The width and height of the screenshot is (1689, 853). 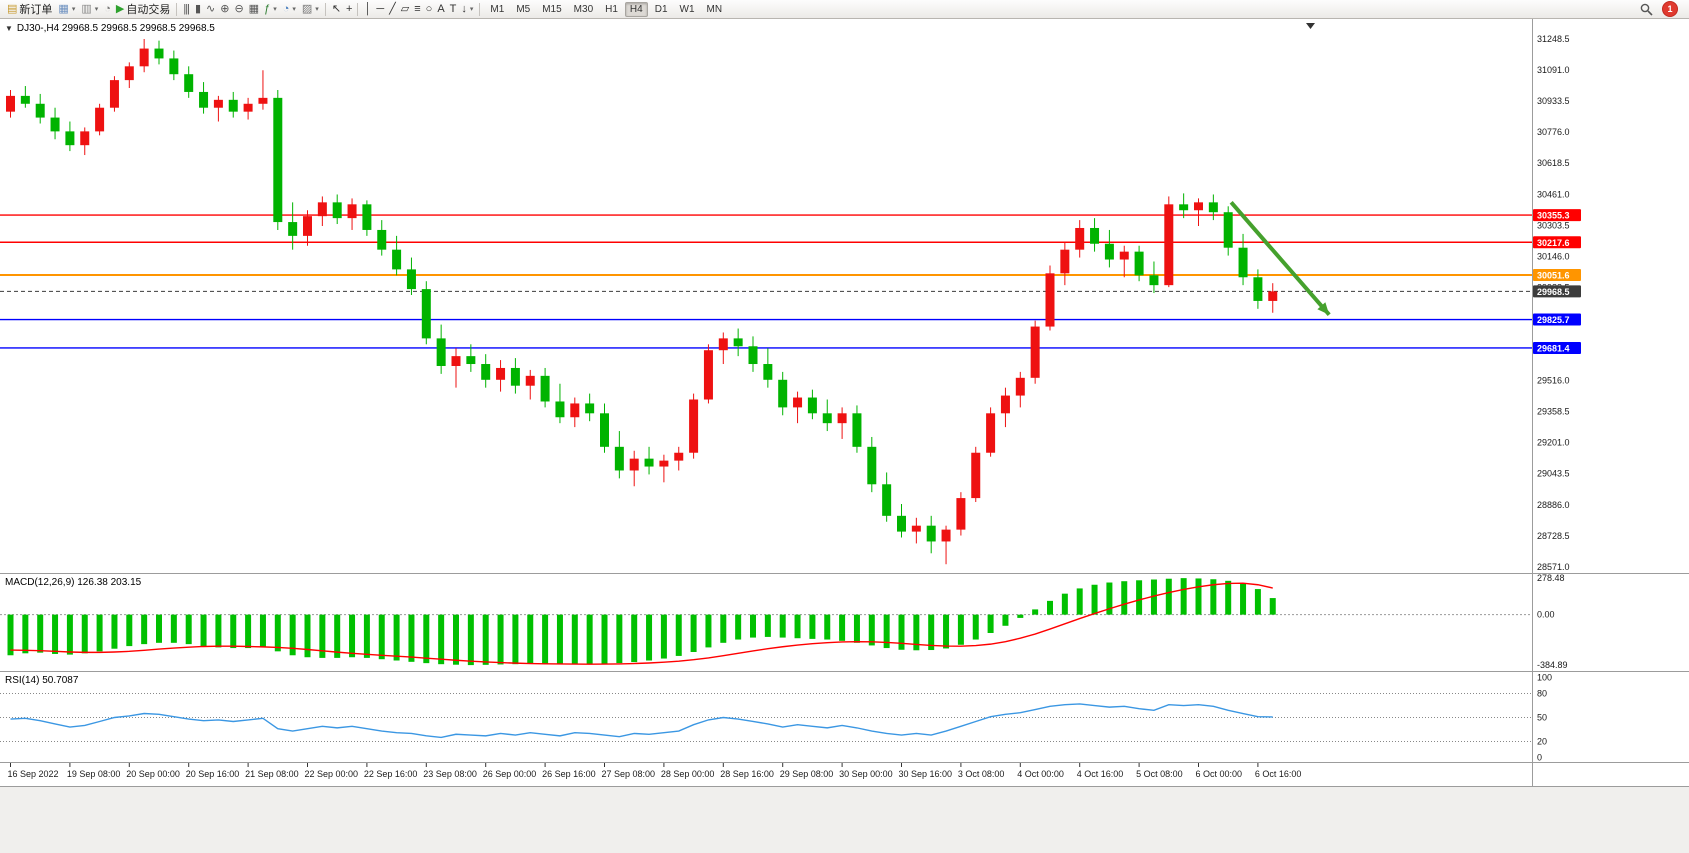 I want to click on bars-chart-button: |||, so click(x=186, y=9).